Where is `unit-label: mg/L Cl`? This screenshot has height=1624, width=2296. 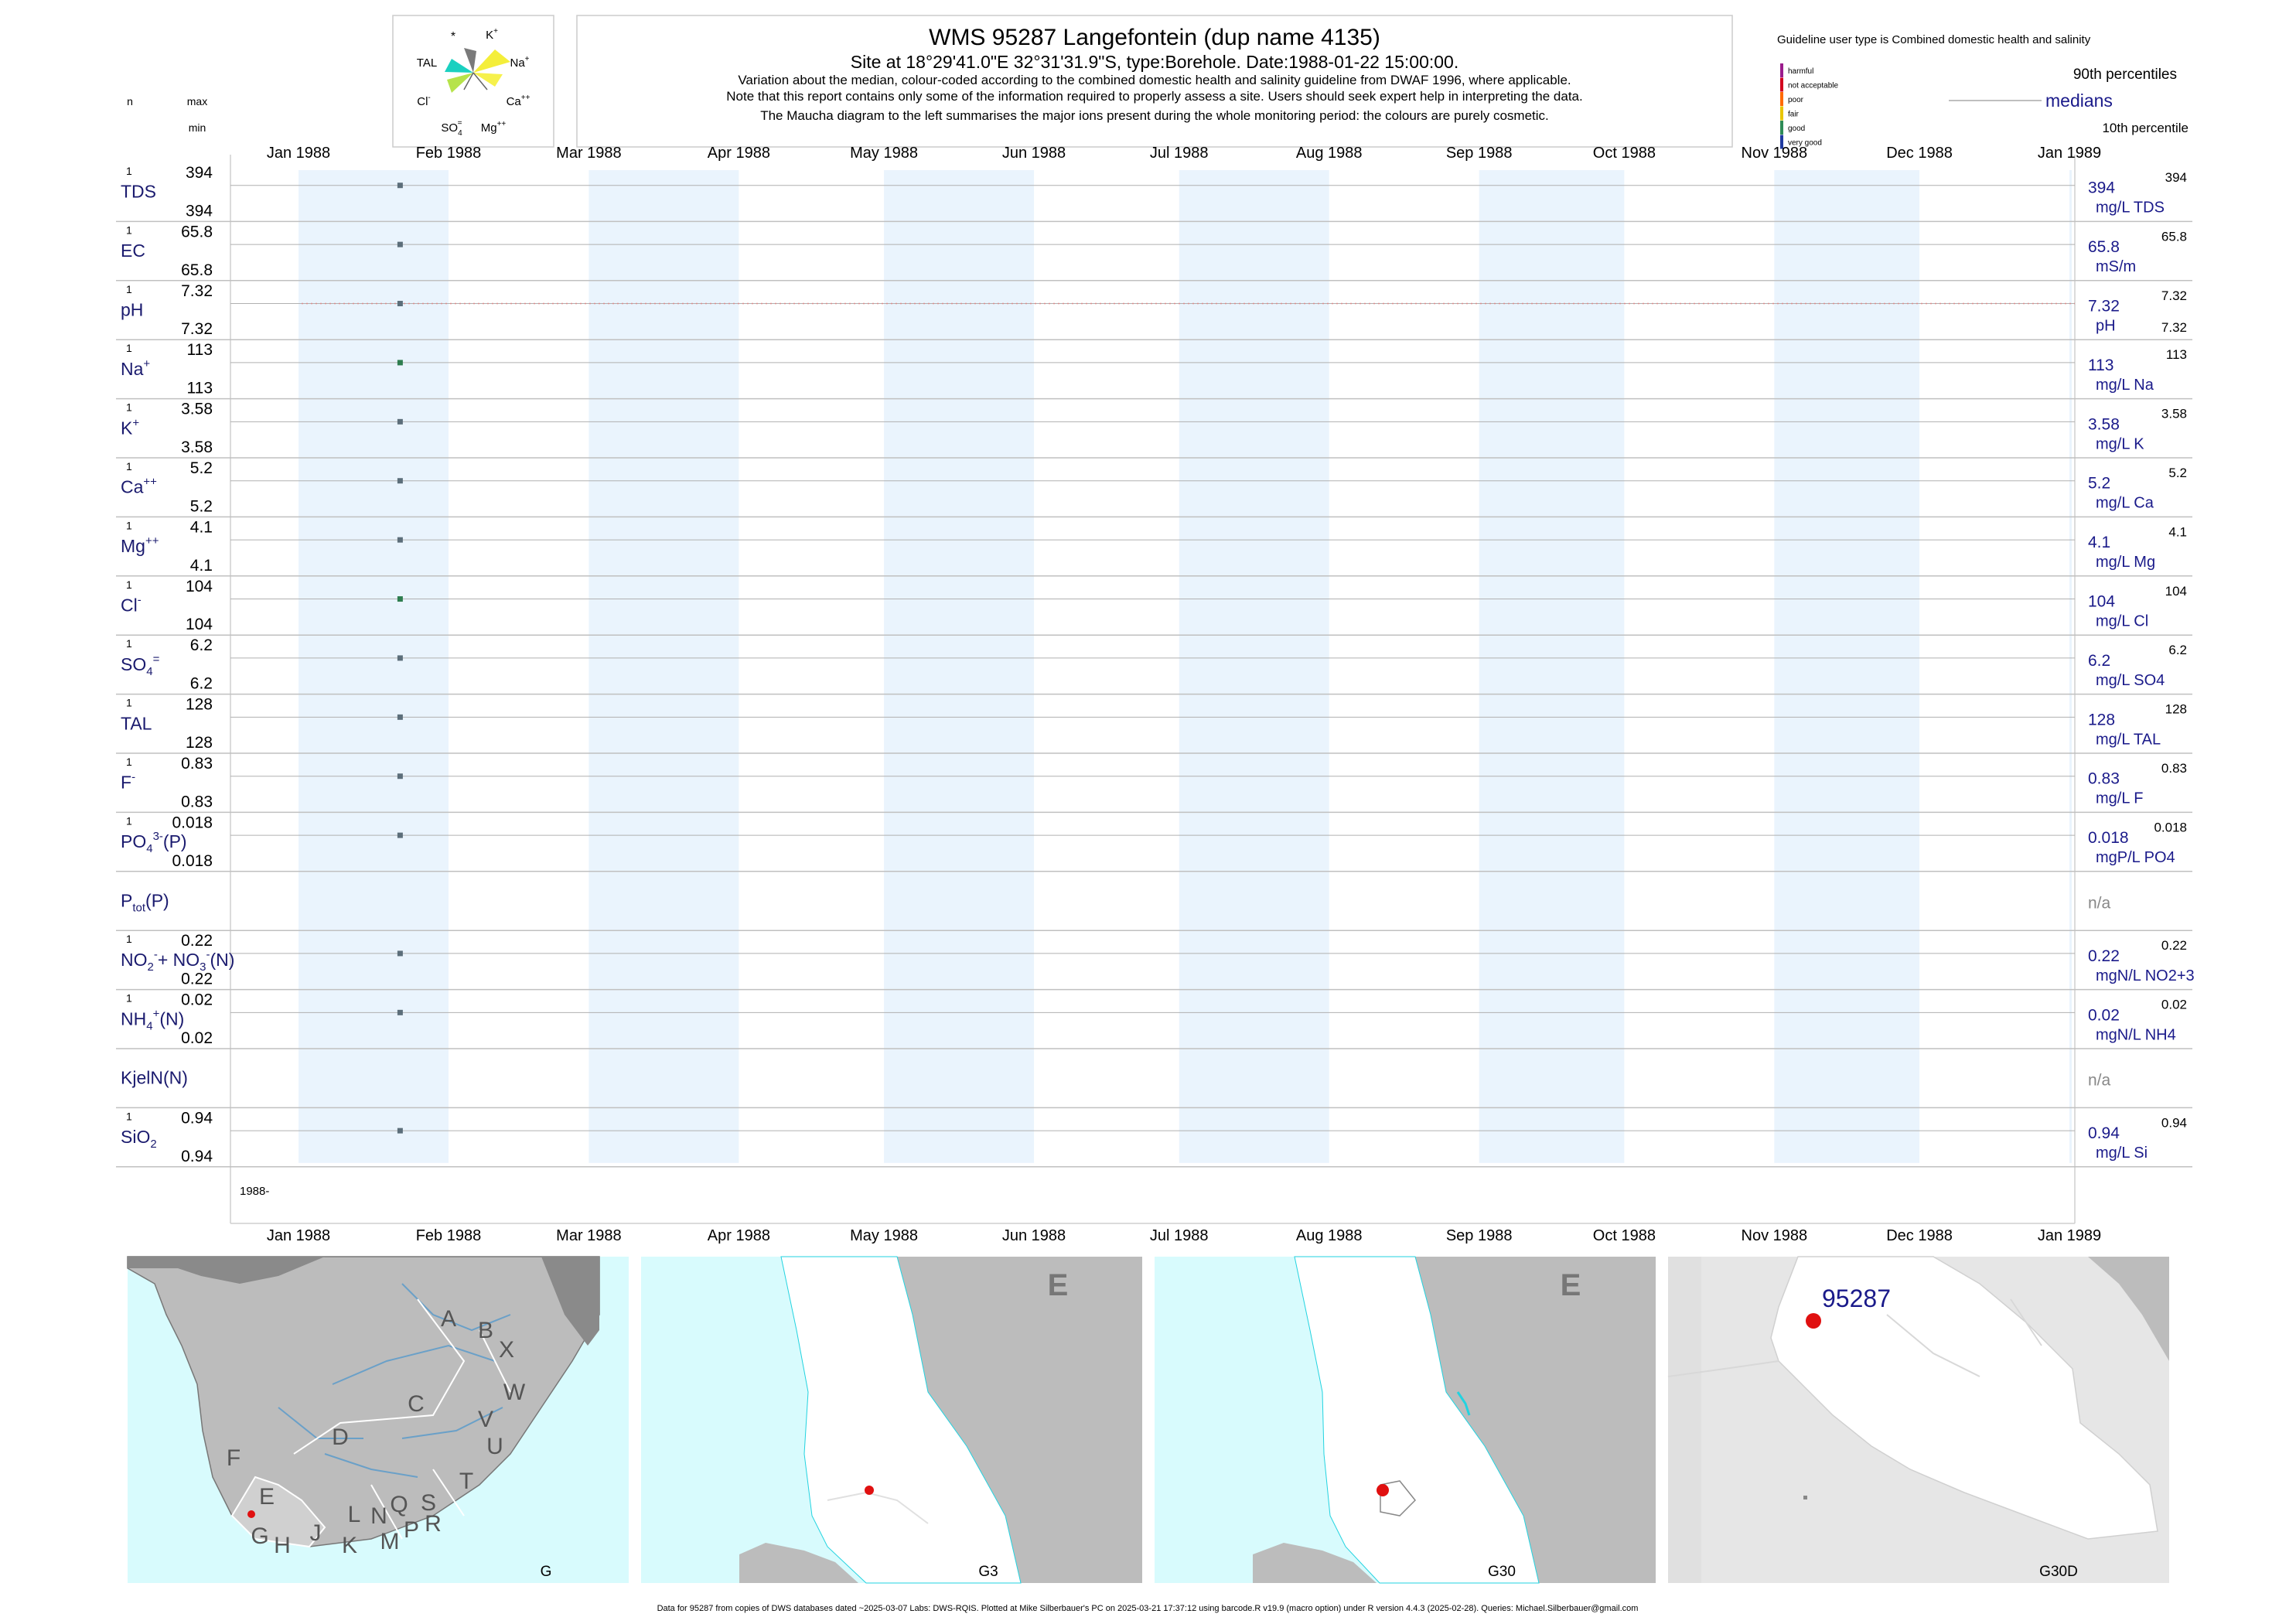 unit-label: mg/L Cl is located at coordinates (2122, 621).